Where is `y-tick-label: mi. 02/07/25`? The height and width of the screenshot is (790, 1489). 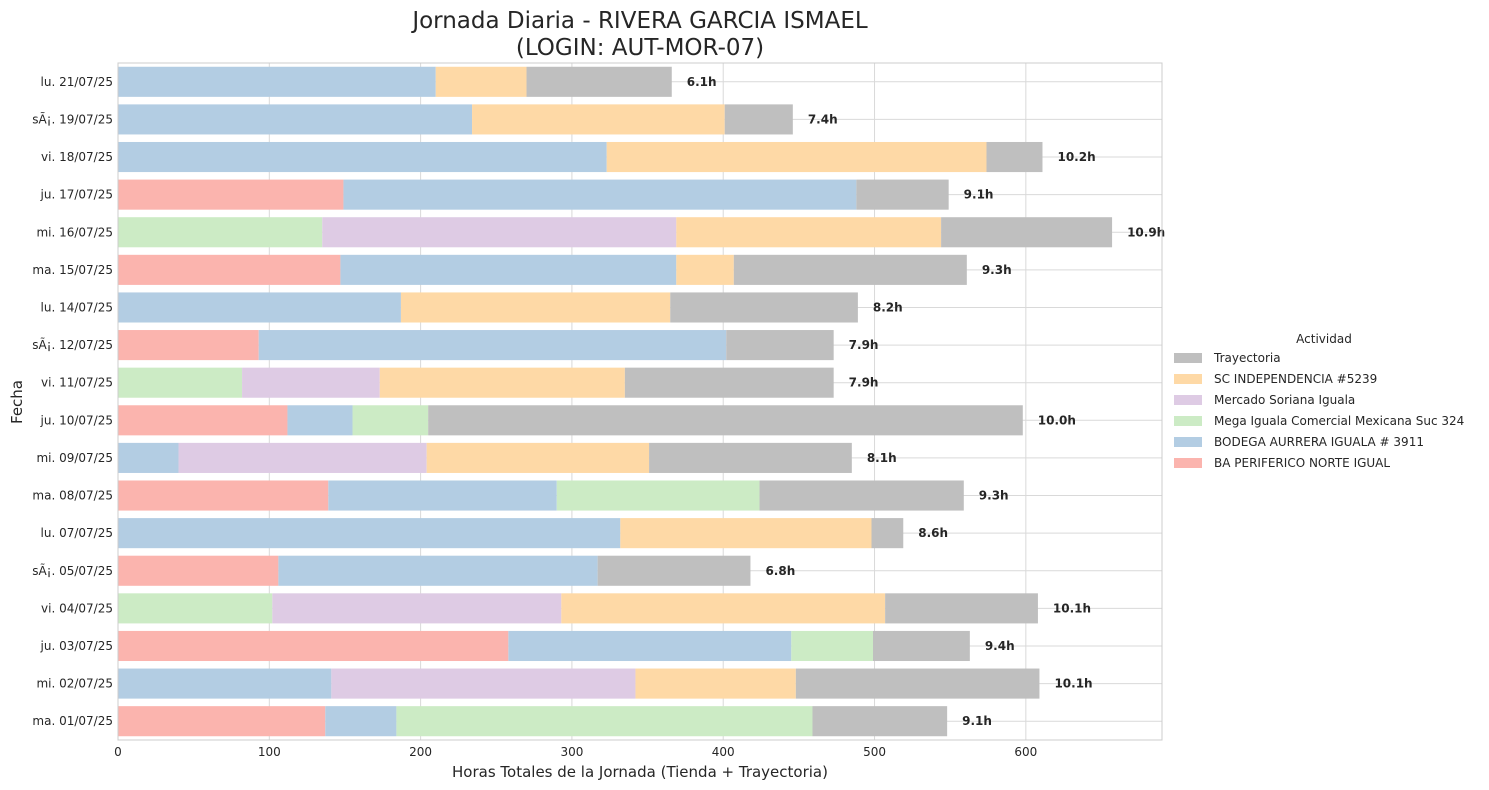
y-tick-label: mi. 02/07/25 is located at coordinates (74, 684).